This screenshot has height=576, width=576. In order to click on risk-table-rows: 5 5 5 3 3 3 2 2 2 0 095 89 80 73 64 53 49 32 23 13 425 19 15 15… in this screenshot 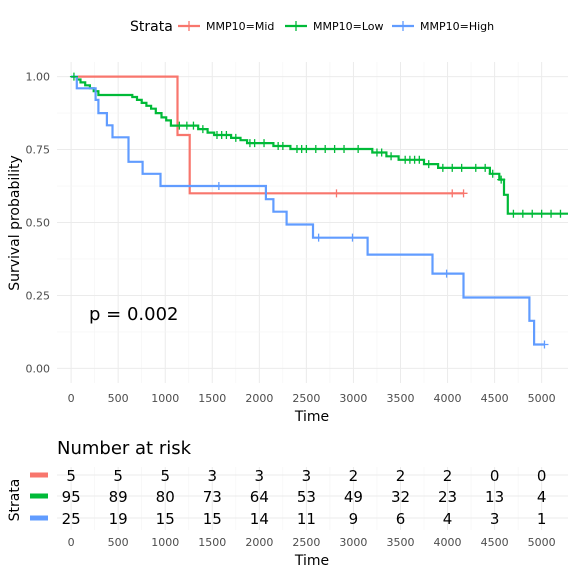, I will do `click(288, 497)`.